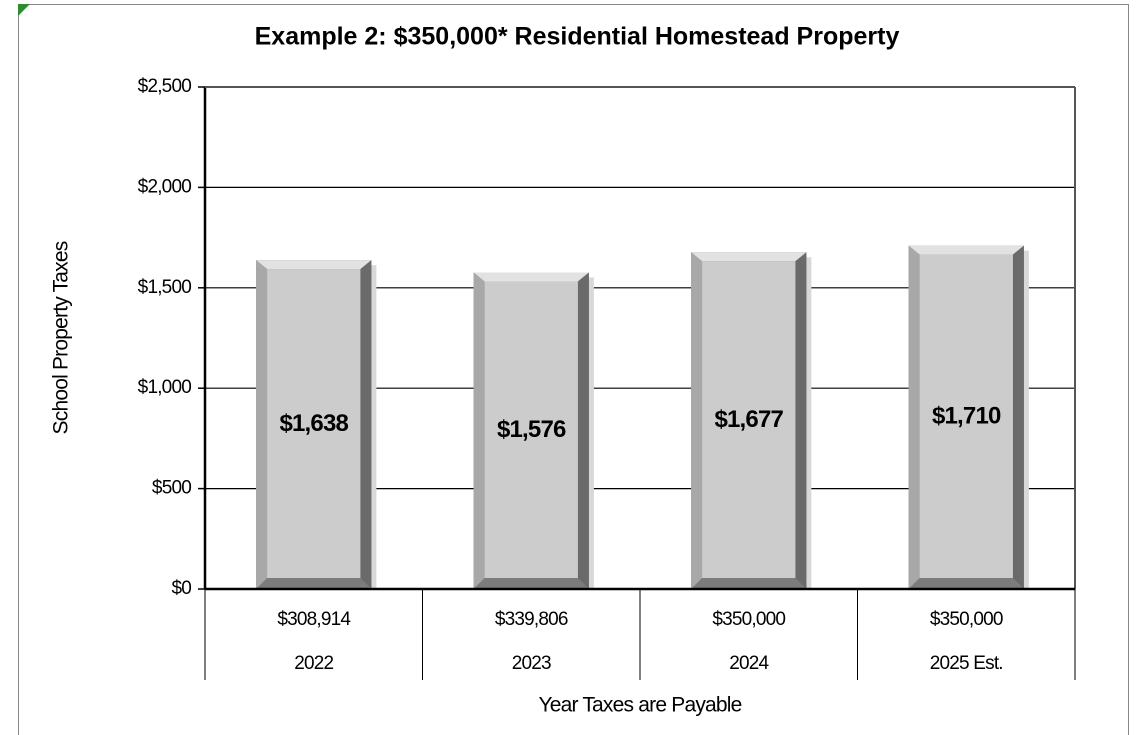 The image size is (1145, 735). Describe the element at coordinates (313, 663) in the screenshot. I see `x-tick-label: 2022` at that location.